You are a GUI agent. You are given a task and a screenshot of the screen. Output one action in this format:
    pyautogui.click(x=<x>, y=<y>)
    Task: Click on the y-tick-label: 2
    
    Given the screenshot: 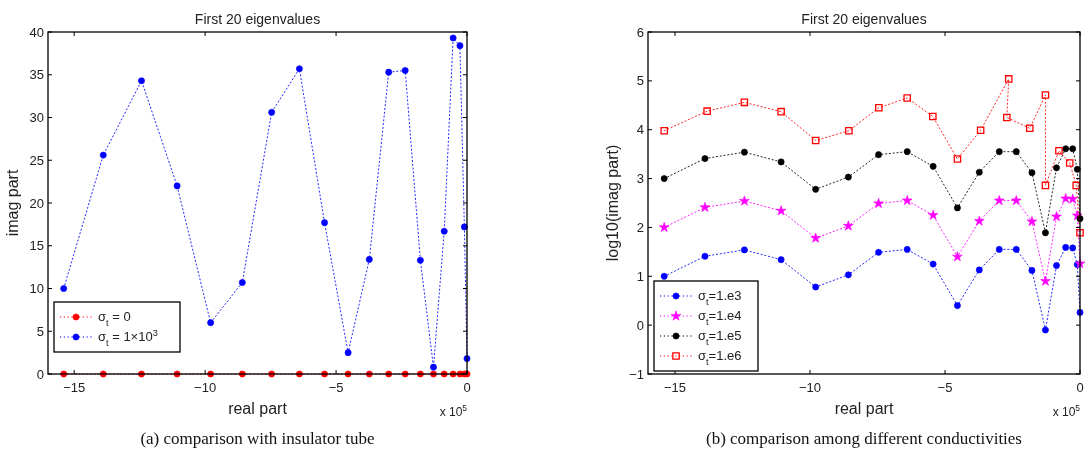 What is the action you would take?
    pyautogui.click(x=640, y=227)
    